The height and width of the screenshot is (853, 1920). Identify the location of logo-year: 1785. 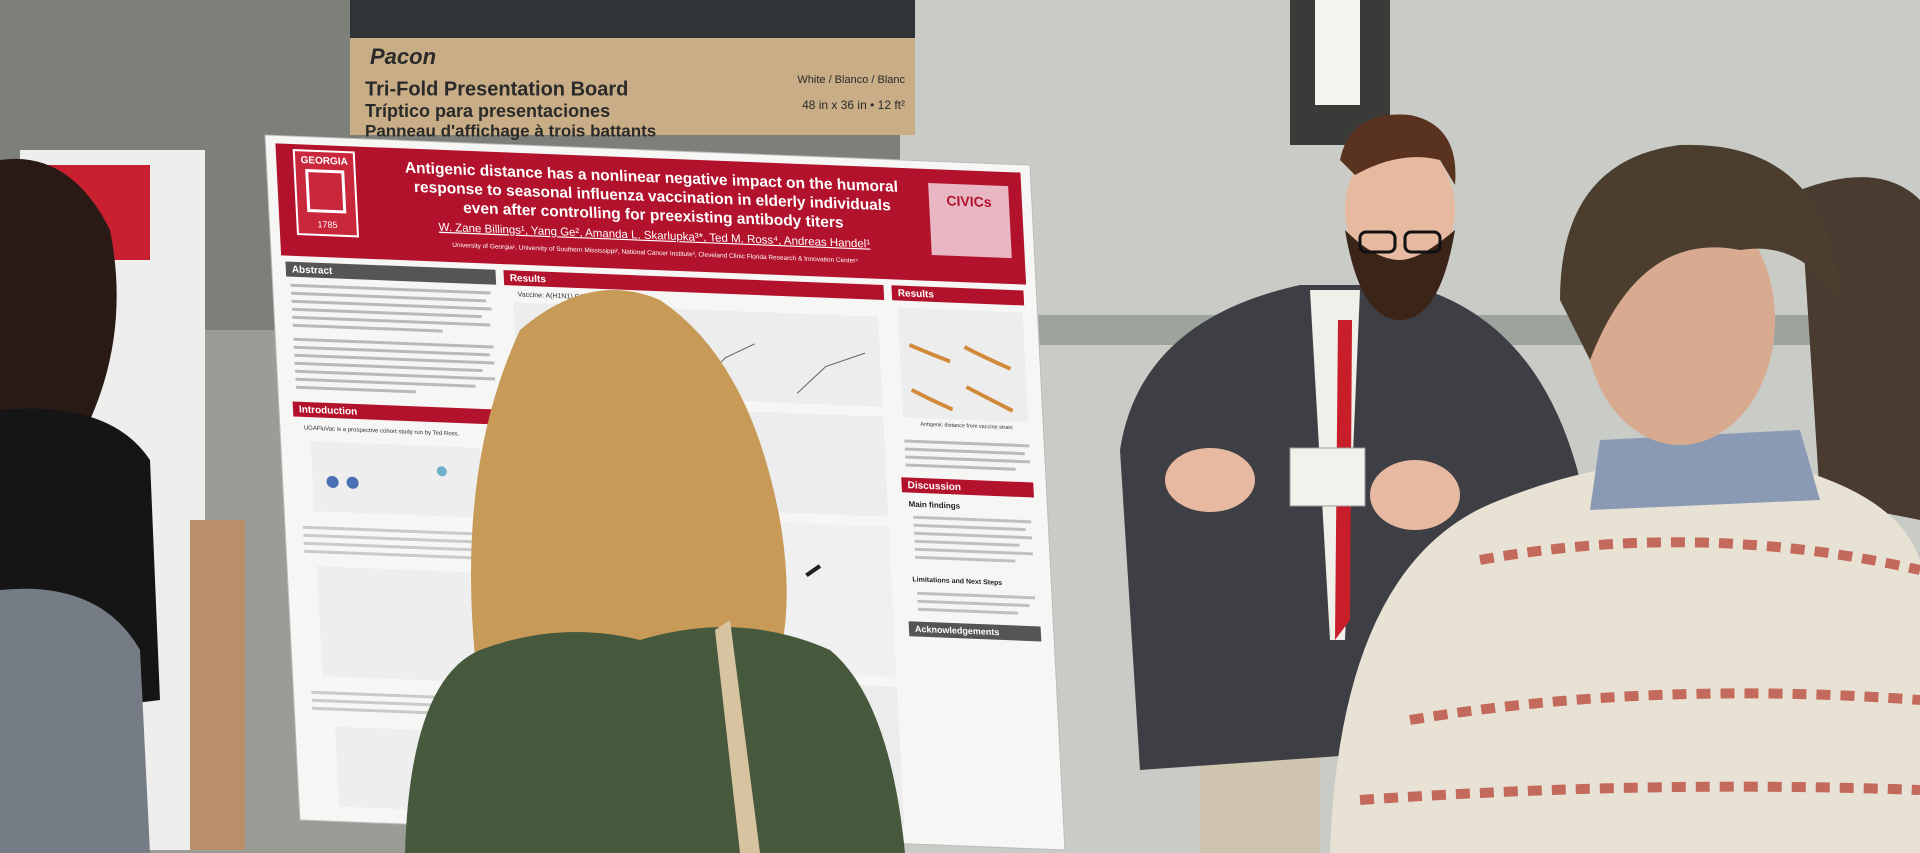
(327, 224).